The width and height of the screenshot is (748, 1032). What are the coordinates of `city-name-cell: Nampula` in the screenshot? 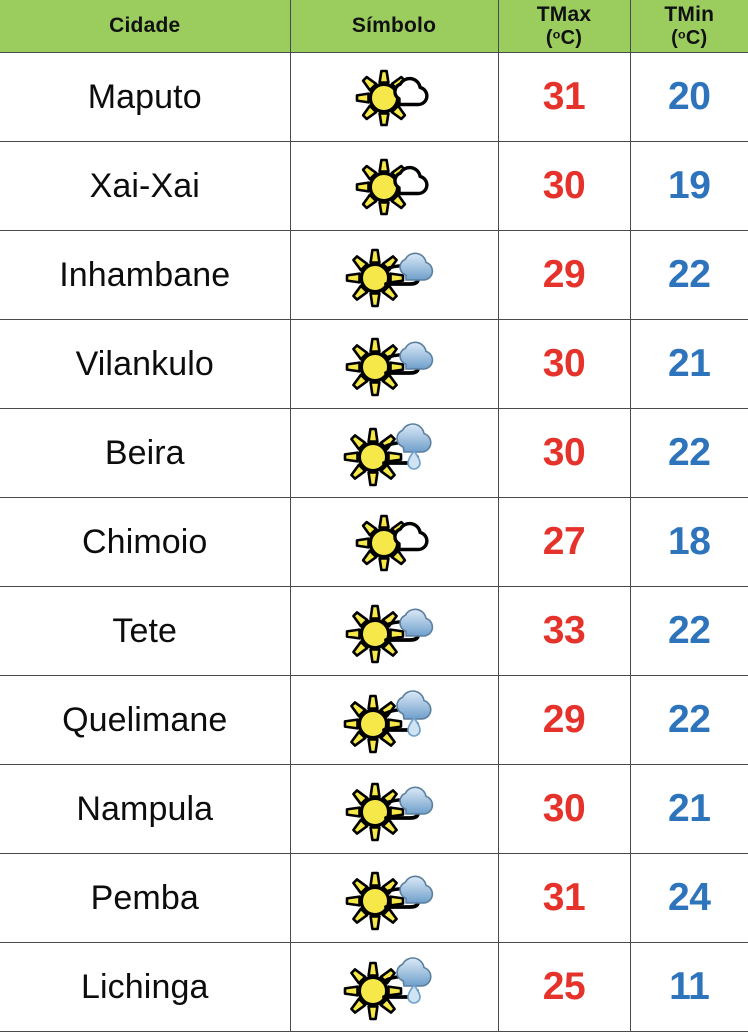 It's located at (145, 809).